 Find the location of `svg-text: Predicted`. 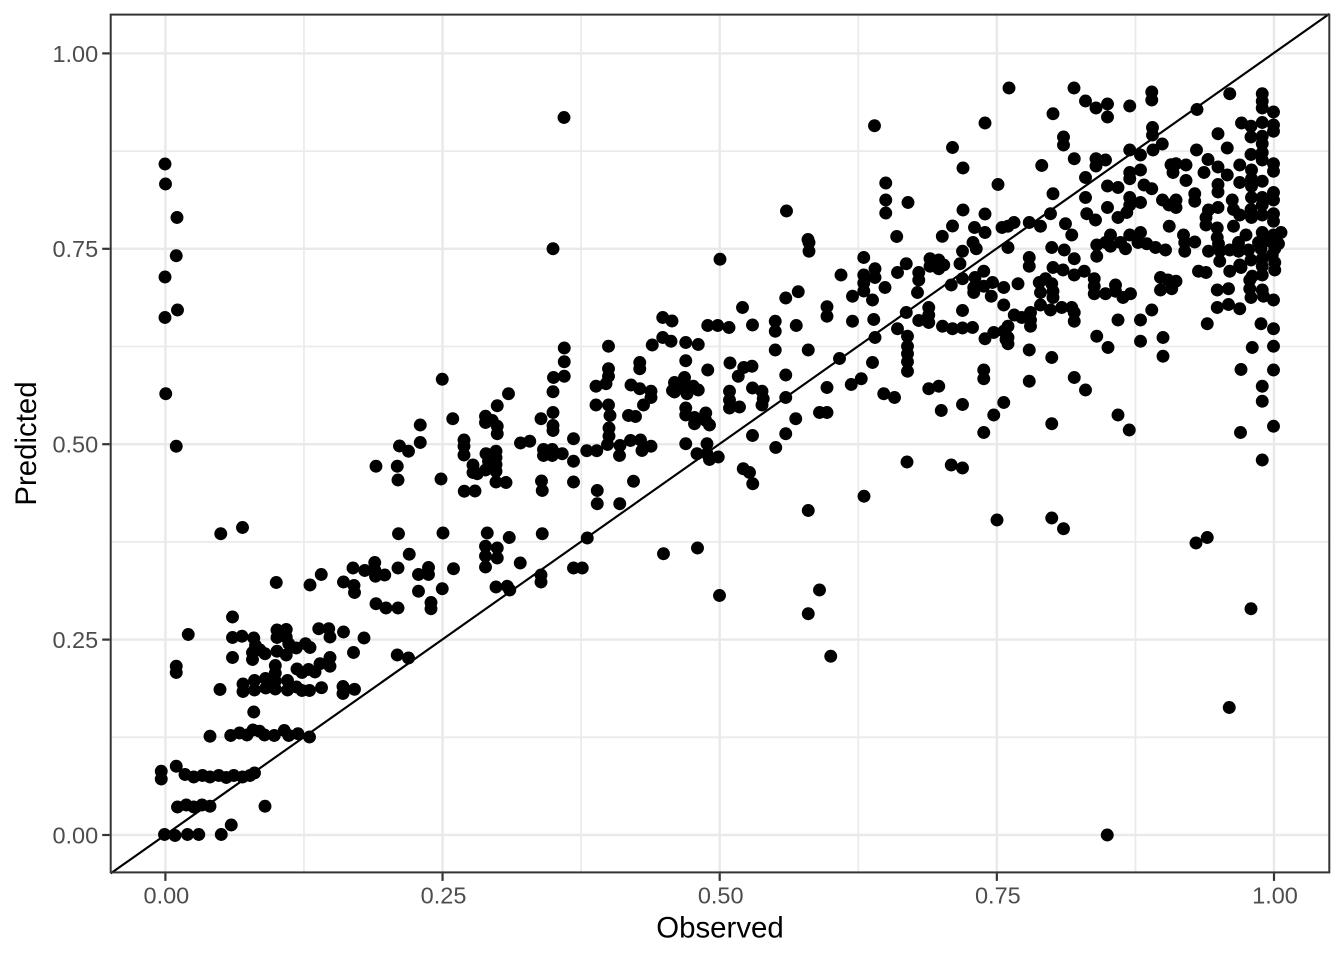

svg-text: Predicted is located at coordinates (26, 443).